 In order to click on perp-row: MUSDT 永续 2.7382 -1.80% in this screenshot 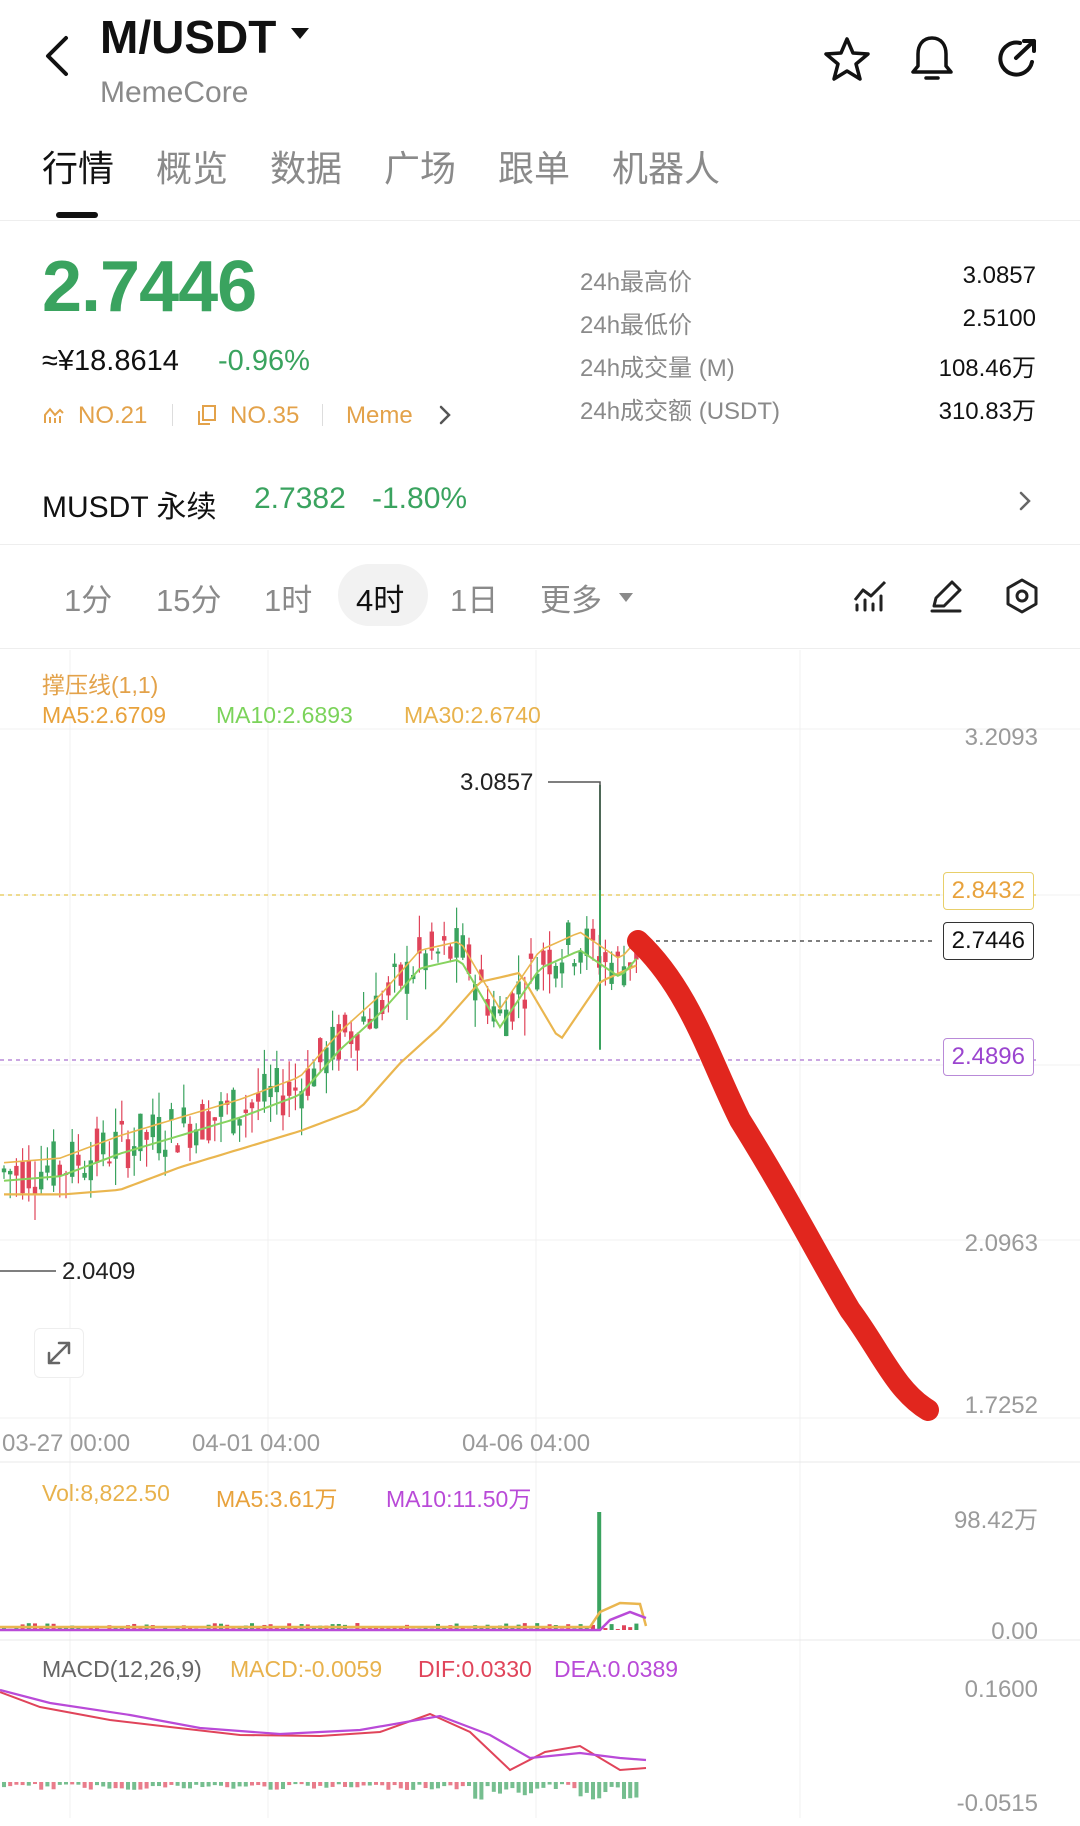, I will do `click(540, 502)`.